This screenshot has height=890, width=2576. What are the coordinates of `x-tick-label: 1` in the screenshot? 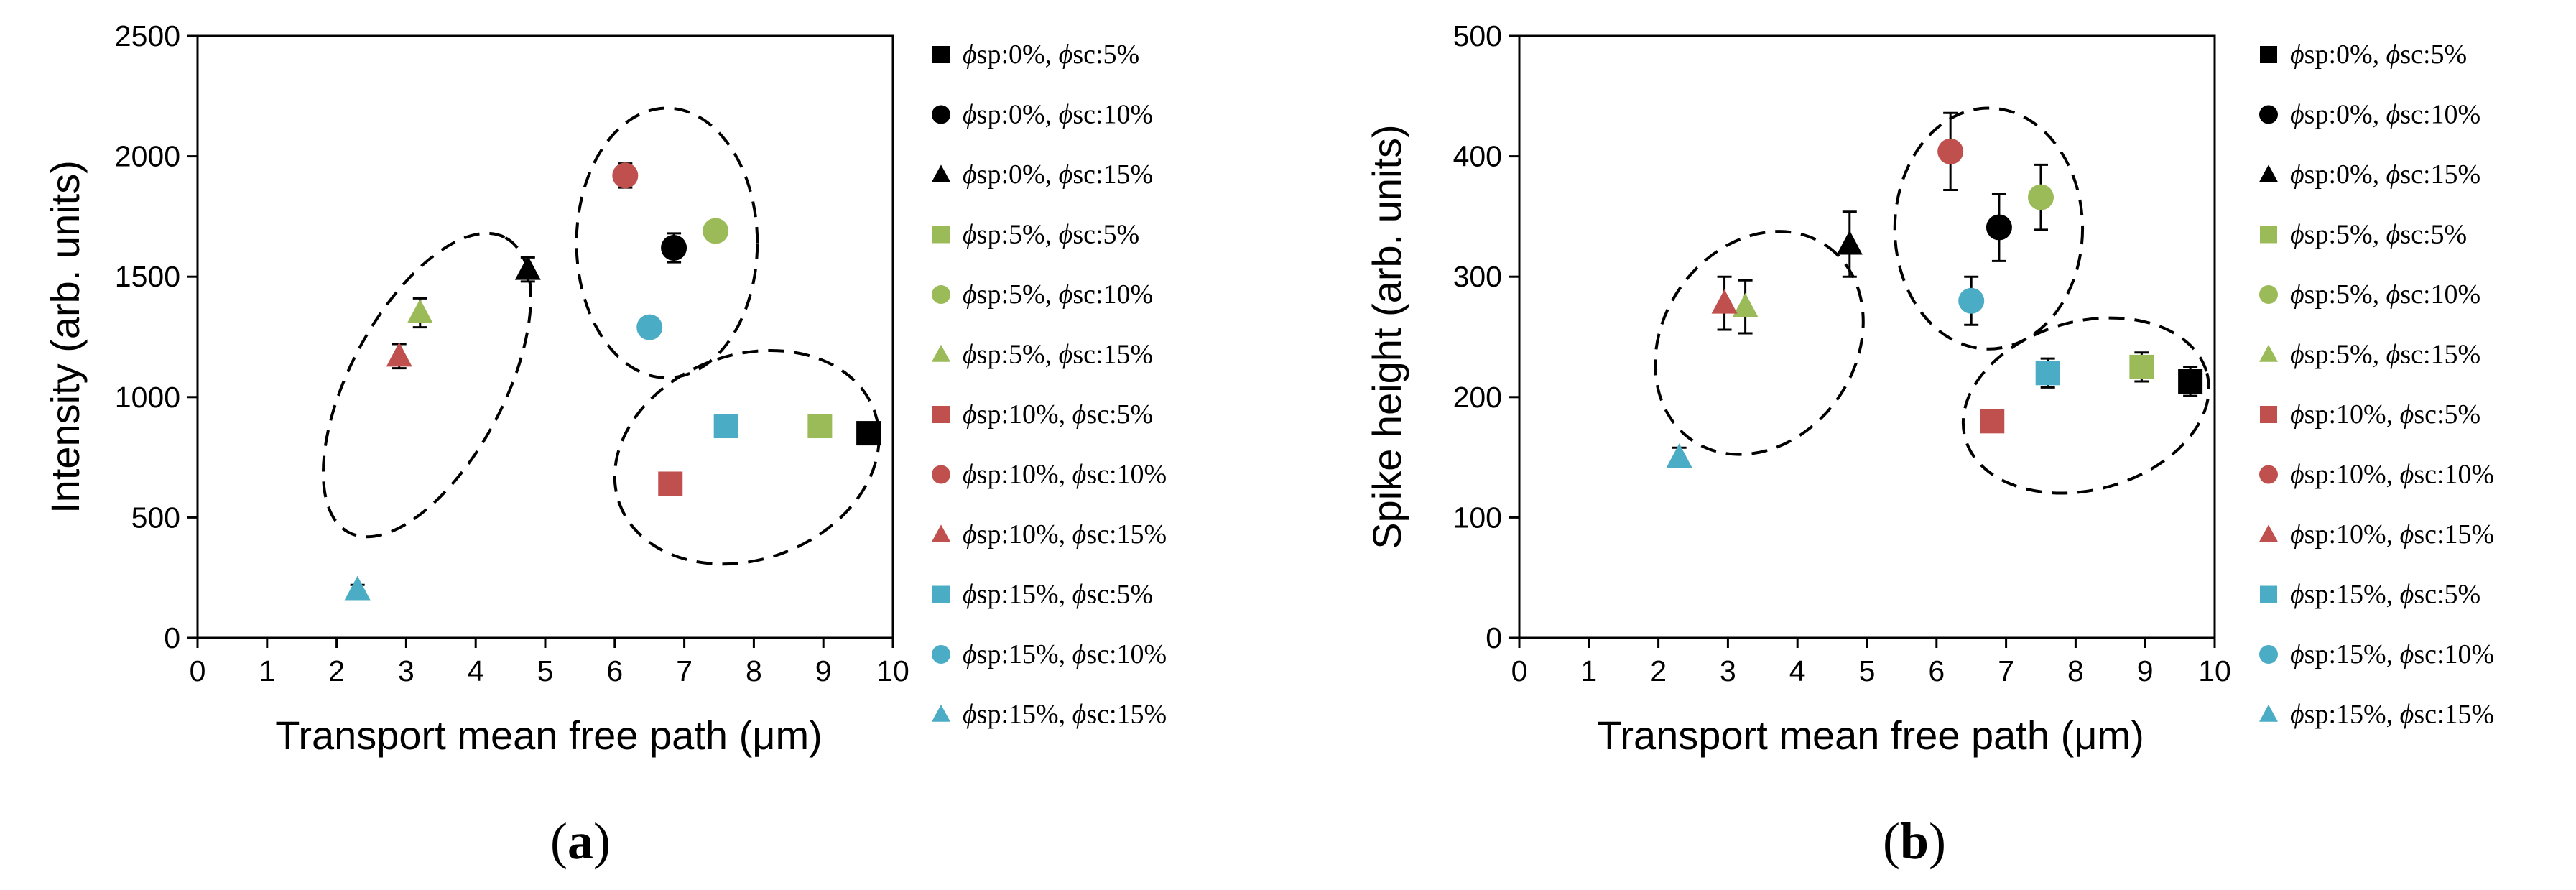 It's located at (1588, 670).